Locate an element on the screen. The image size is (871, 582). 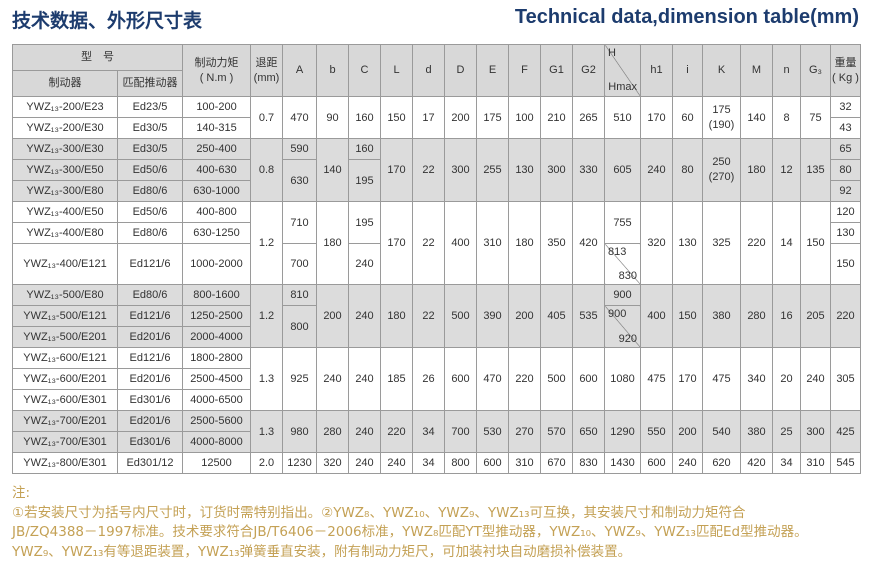
table-cell: 135 is located at coordinates (815, 170).